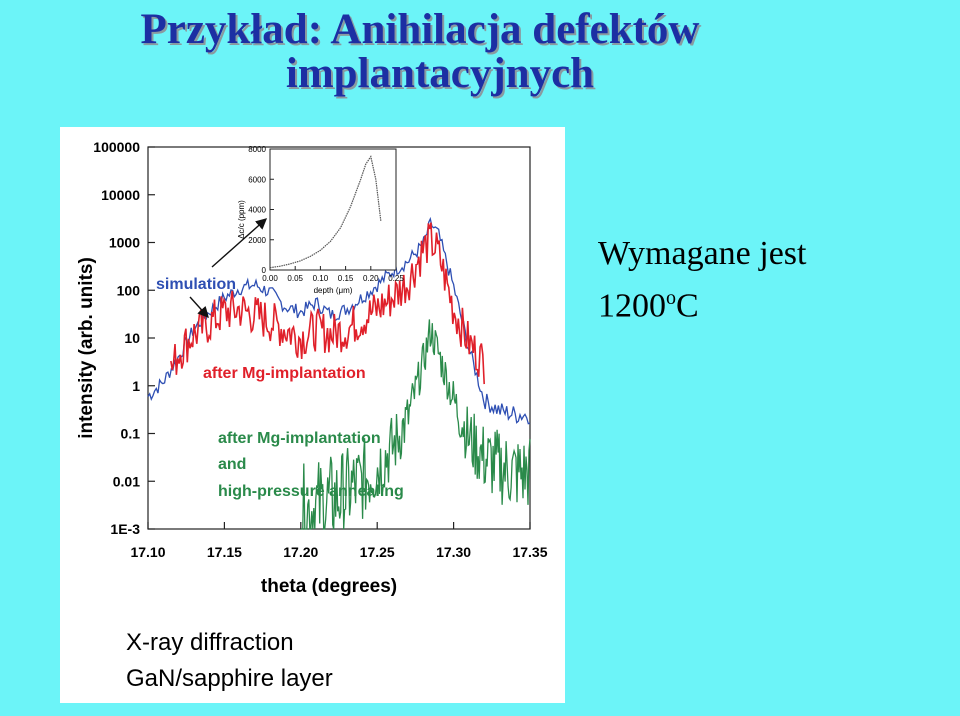  What do you see at coordinates (126, 481) in the screenshot?
I see `y-tick-label: 0.01` at bounding box center [126, 481].